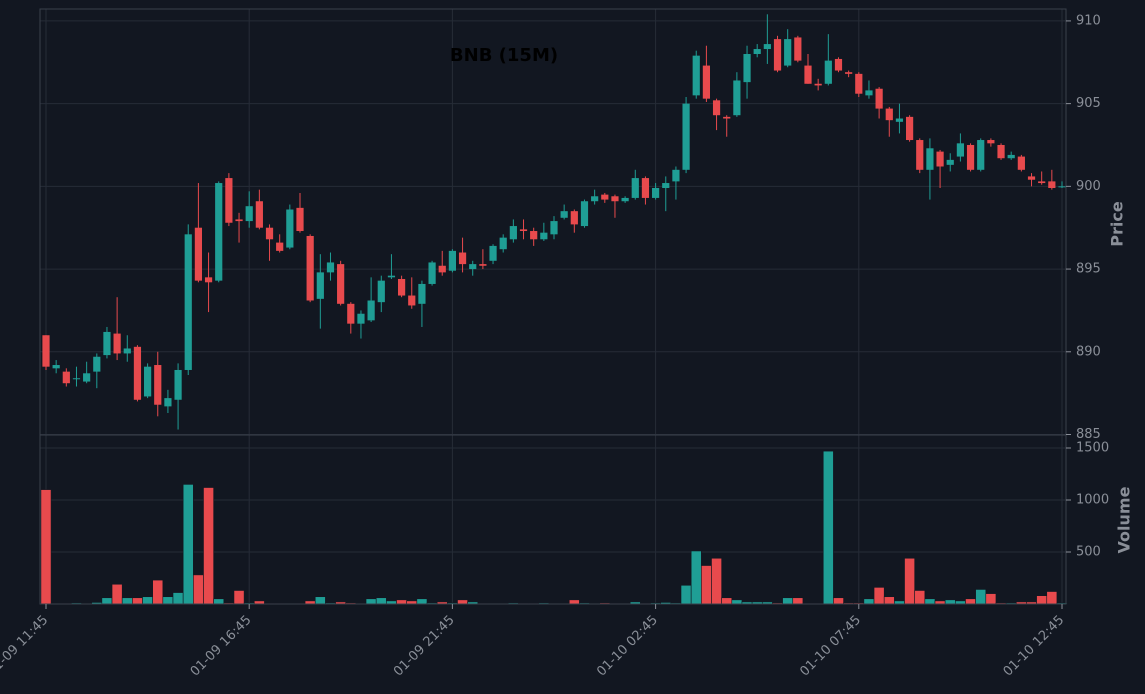 This screenshot has height=694, width=1145. I want to click on y-tick-label: 905, so click(1088, 103).